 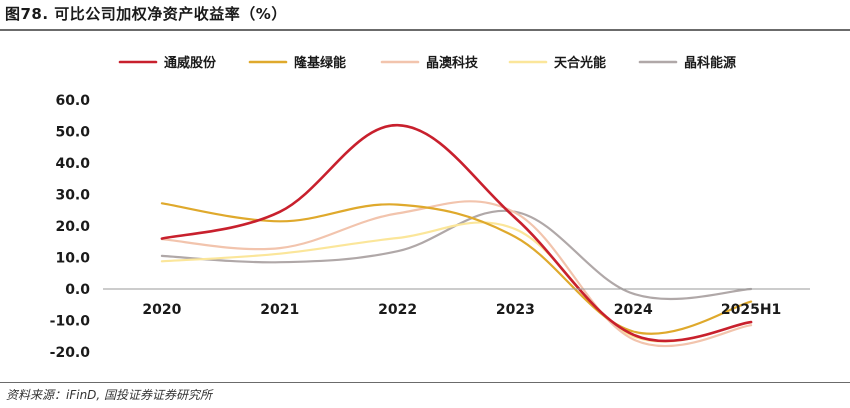 I want to click on legend-item: 天合光能, so click(x=557, y=63).